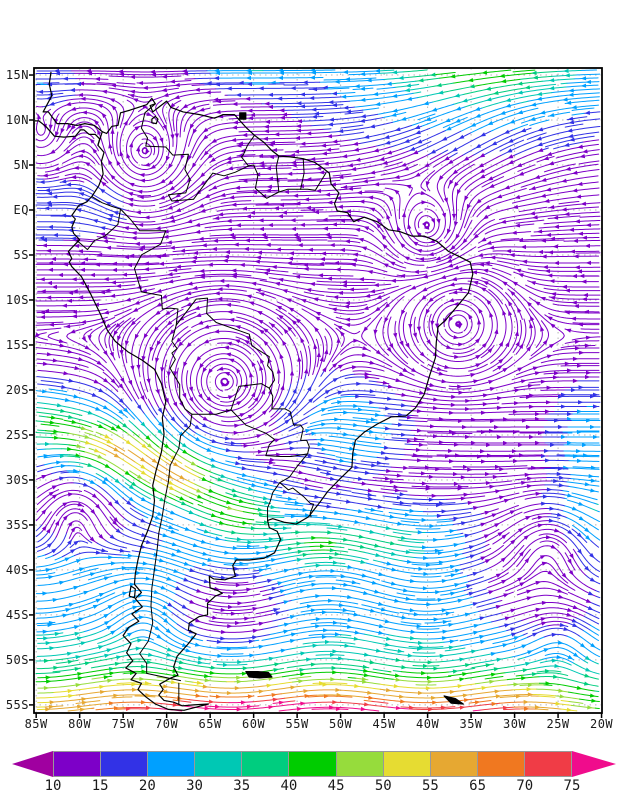  I want to click on colorbar-left-arrow-icon, so click(32, 764).